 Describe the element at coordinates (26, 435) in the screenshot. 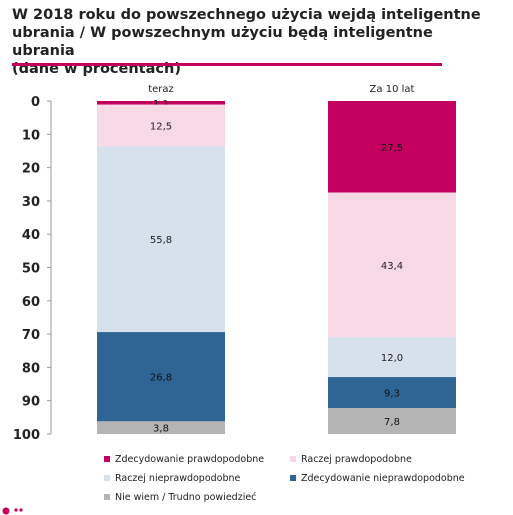

I see `y-tick-label: 100` at that location.